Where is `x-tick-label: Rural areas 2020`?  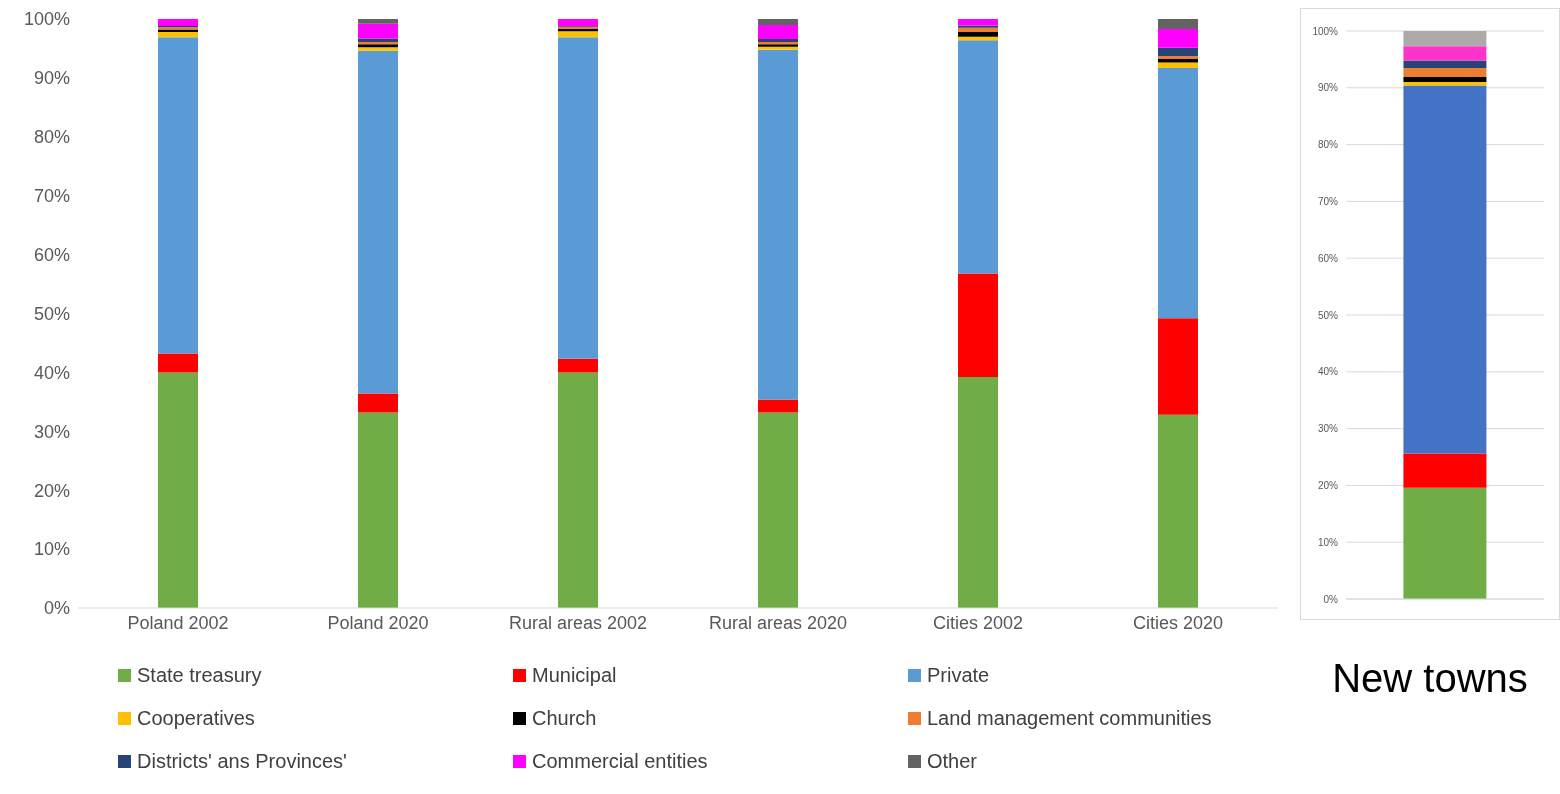 x-tick-label: Rural areas 2020 is located at coordinates (778, 622).